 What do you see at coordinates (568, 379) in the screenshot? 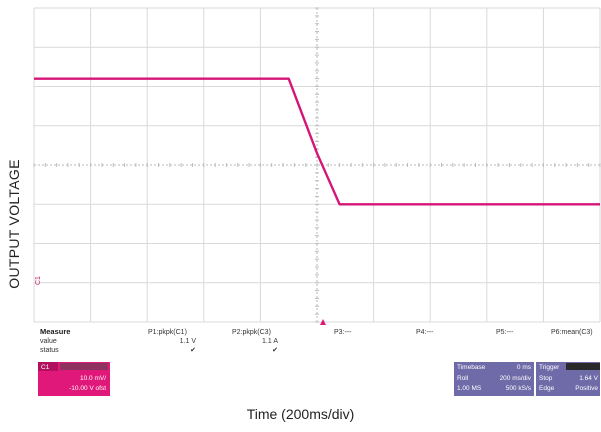
I see `trigger-panel: Trigger Stop 1.64 V Edge Positive` at bounding box center [568, 379].